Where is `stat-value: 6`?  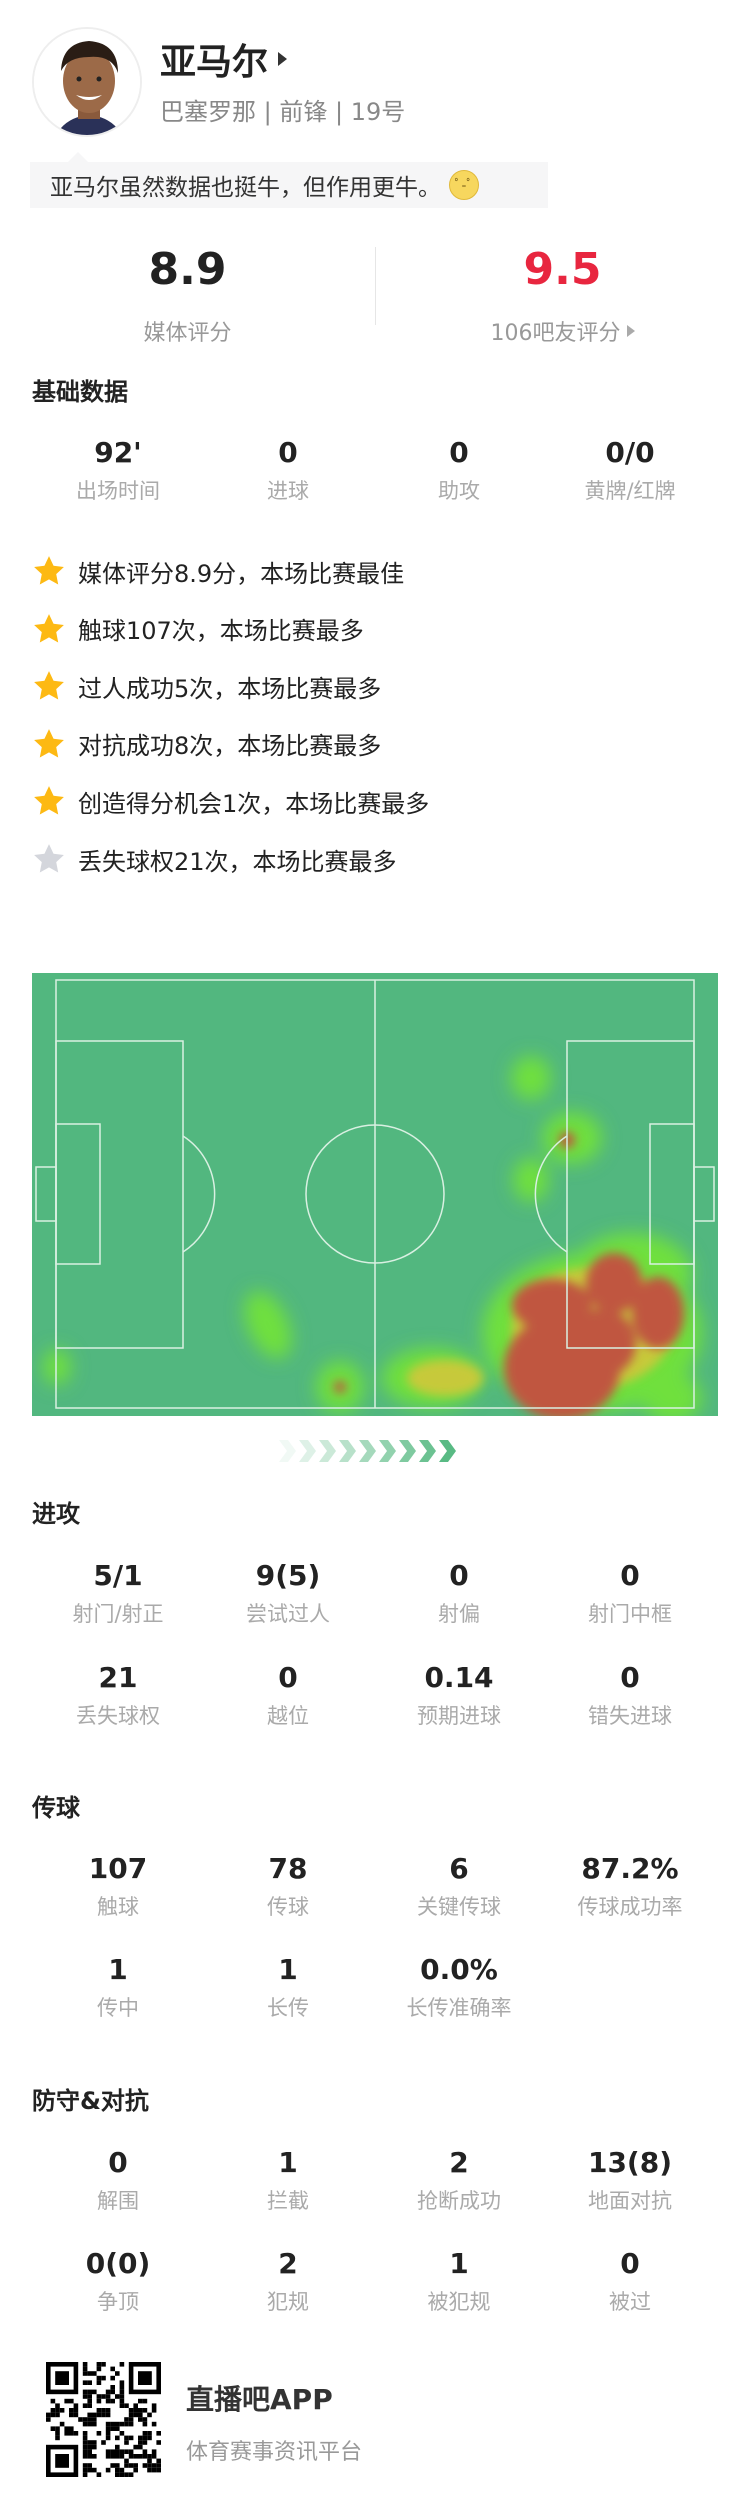 stat-value: 6 is located at coordinates (459, 1868).